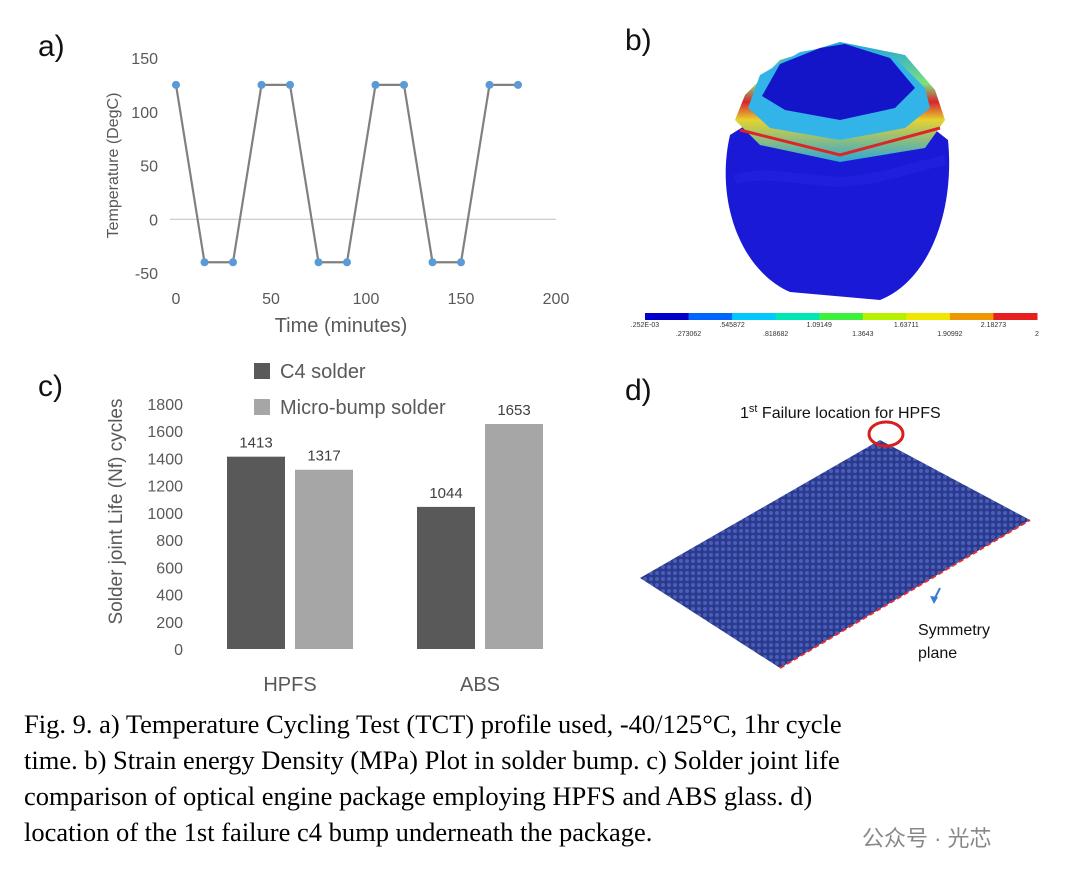  What do you see at coordinates (753, 409) in the screenshot?
I see `failure-suffix: st` at bounding box center [753, 409].